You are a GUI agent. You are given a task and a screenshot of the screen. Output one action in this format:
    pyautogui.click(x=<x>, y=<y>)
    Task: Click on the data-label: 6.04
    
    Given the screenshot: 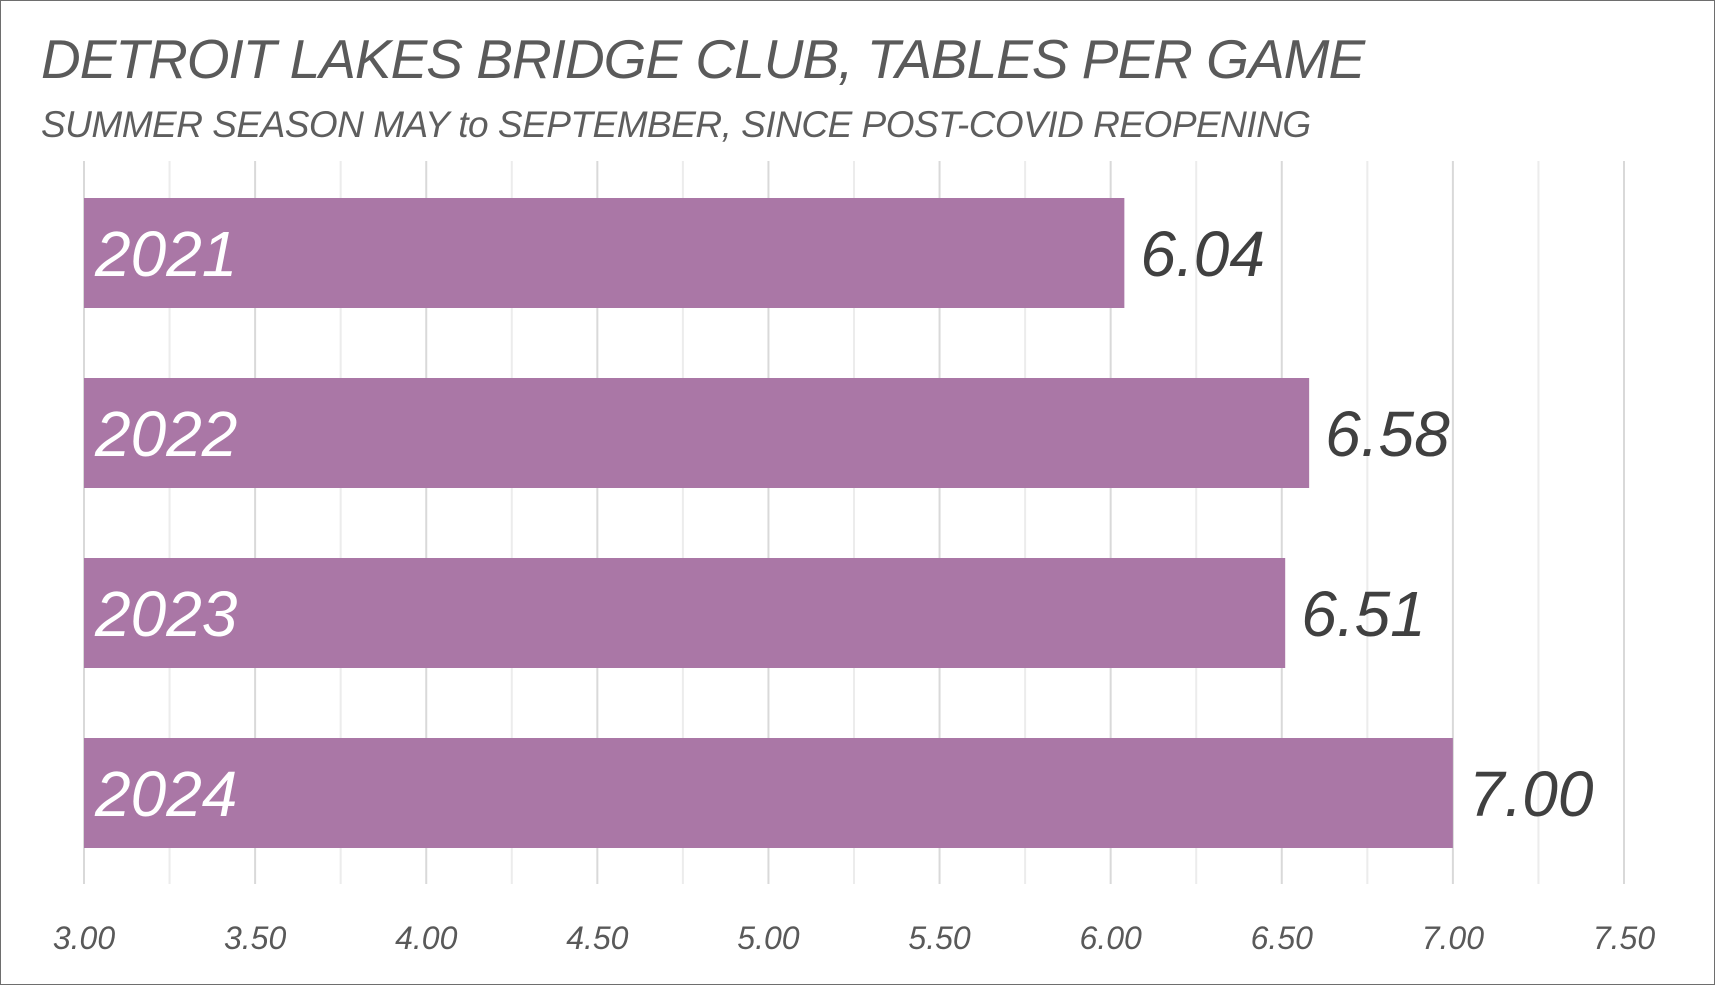 What is the action you would take?
    pyautogui.click(x=1202, y=254)
    